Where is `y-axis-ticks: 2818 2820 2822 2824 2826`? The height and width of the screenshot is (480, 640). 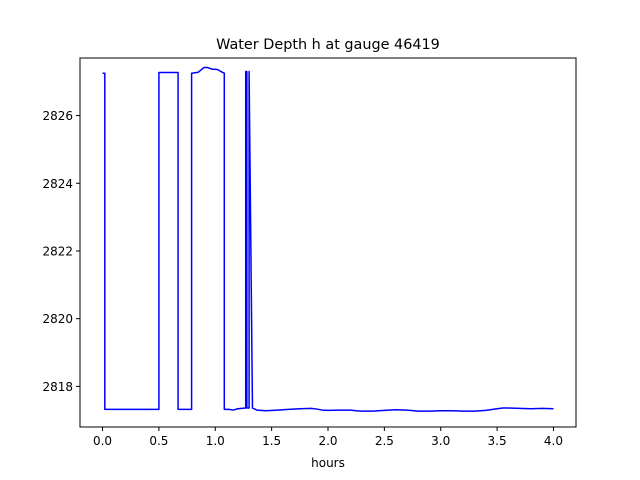 y-axis-ticks: 2818 2820 2822 2824 2826 is located at coordinates (61, 251).